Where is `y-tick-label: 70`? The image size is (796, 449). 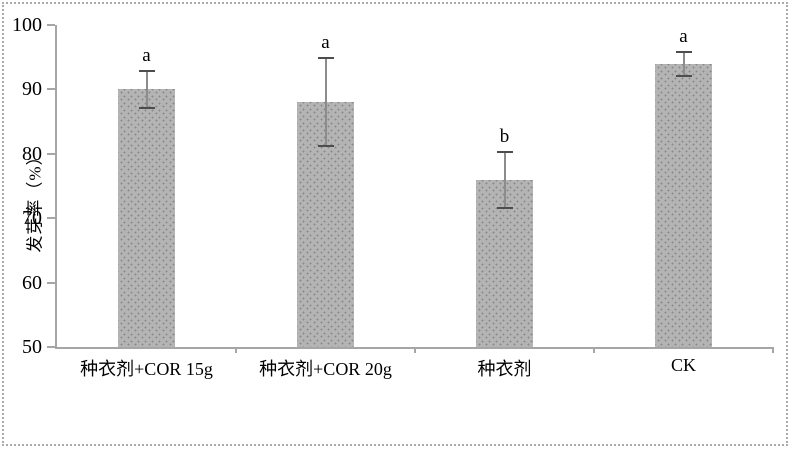 y-tick-label: 70 is located at coordinates (32, 218).